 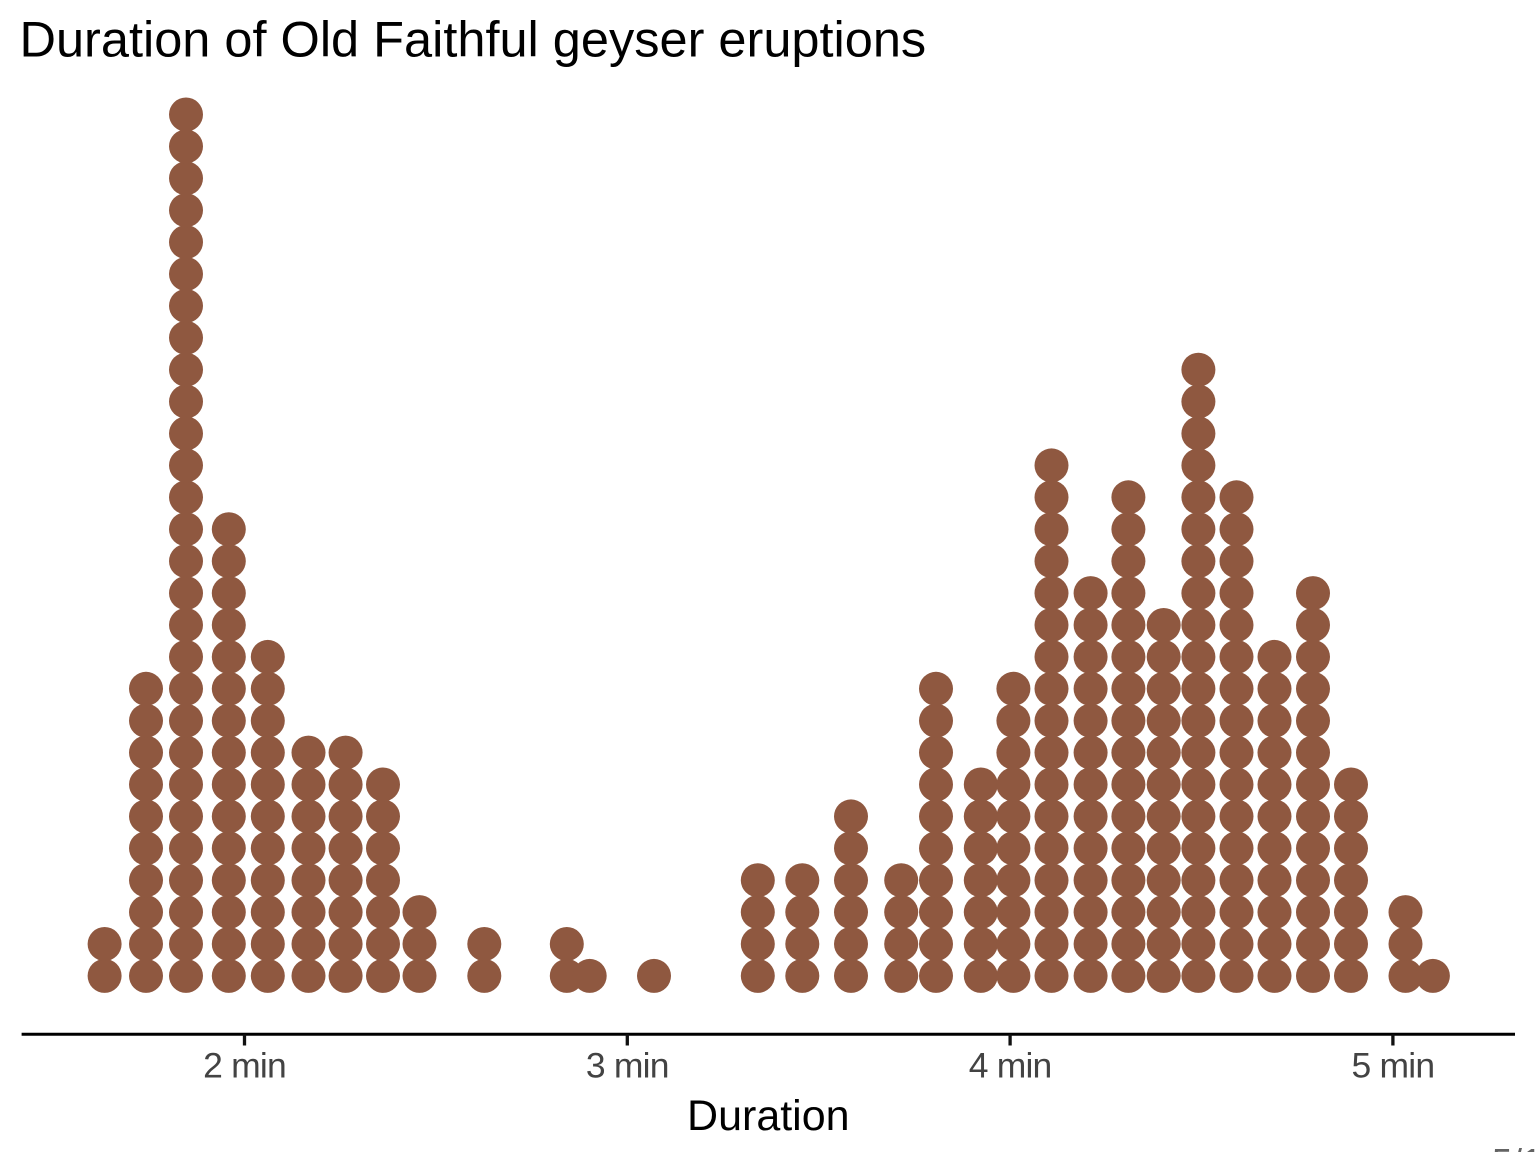 What do you see at coordinates (627, 1066) in the screenshot?
I see `svg-text: 3 min` at bounding box center [627, 1066].